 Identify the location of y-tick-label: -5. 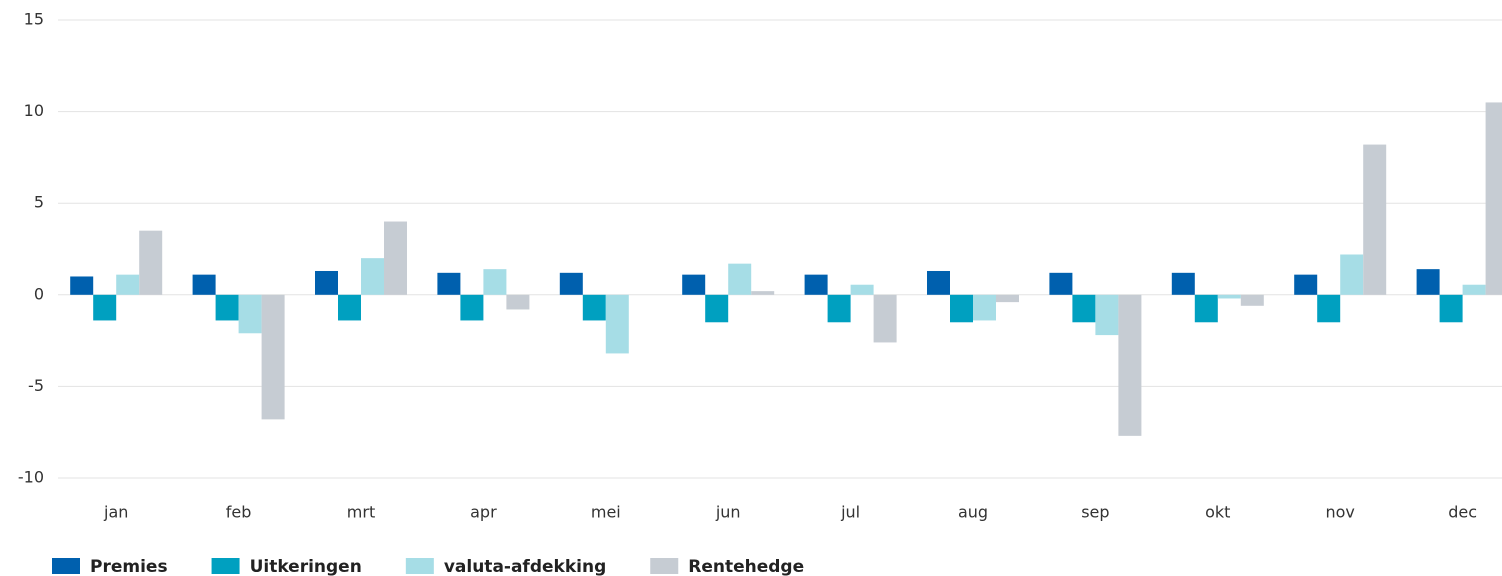
(36, 385).